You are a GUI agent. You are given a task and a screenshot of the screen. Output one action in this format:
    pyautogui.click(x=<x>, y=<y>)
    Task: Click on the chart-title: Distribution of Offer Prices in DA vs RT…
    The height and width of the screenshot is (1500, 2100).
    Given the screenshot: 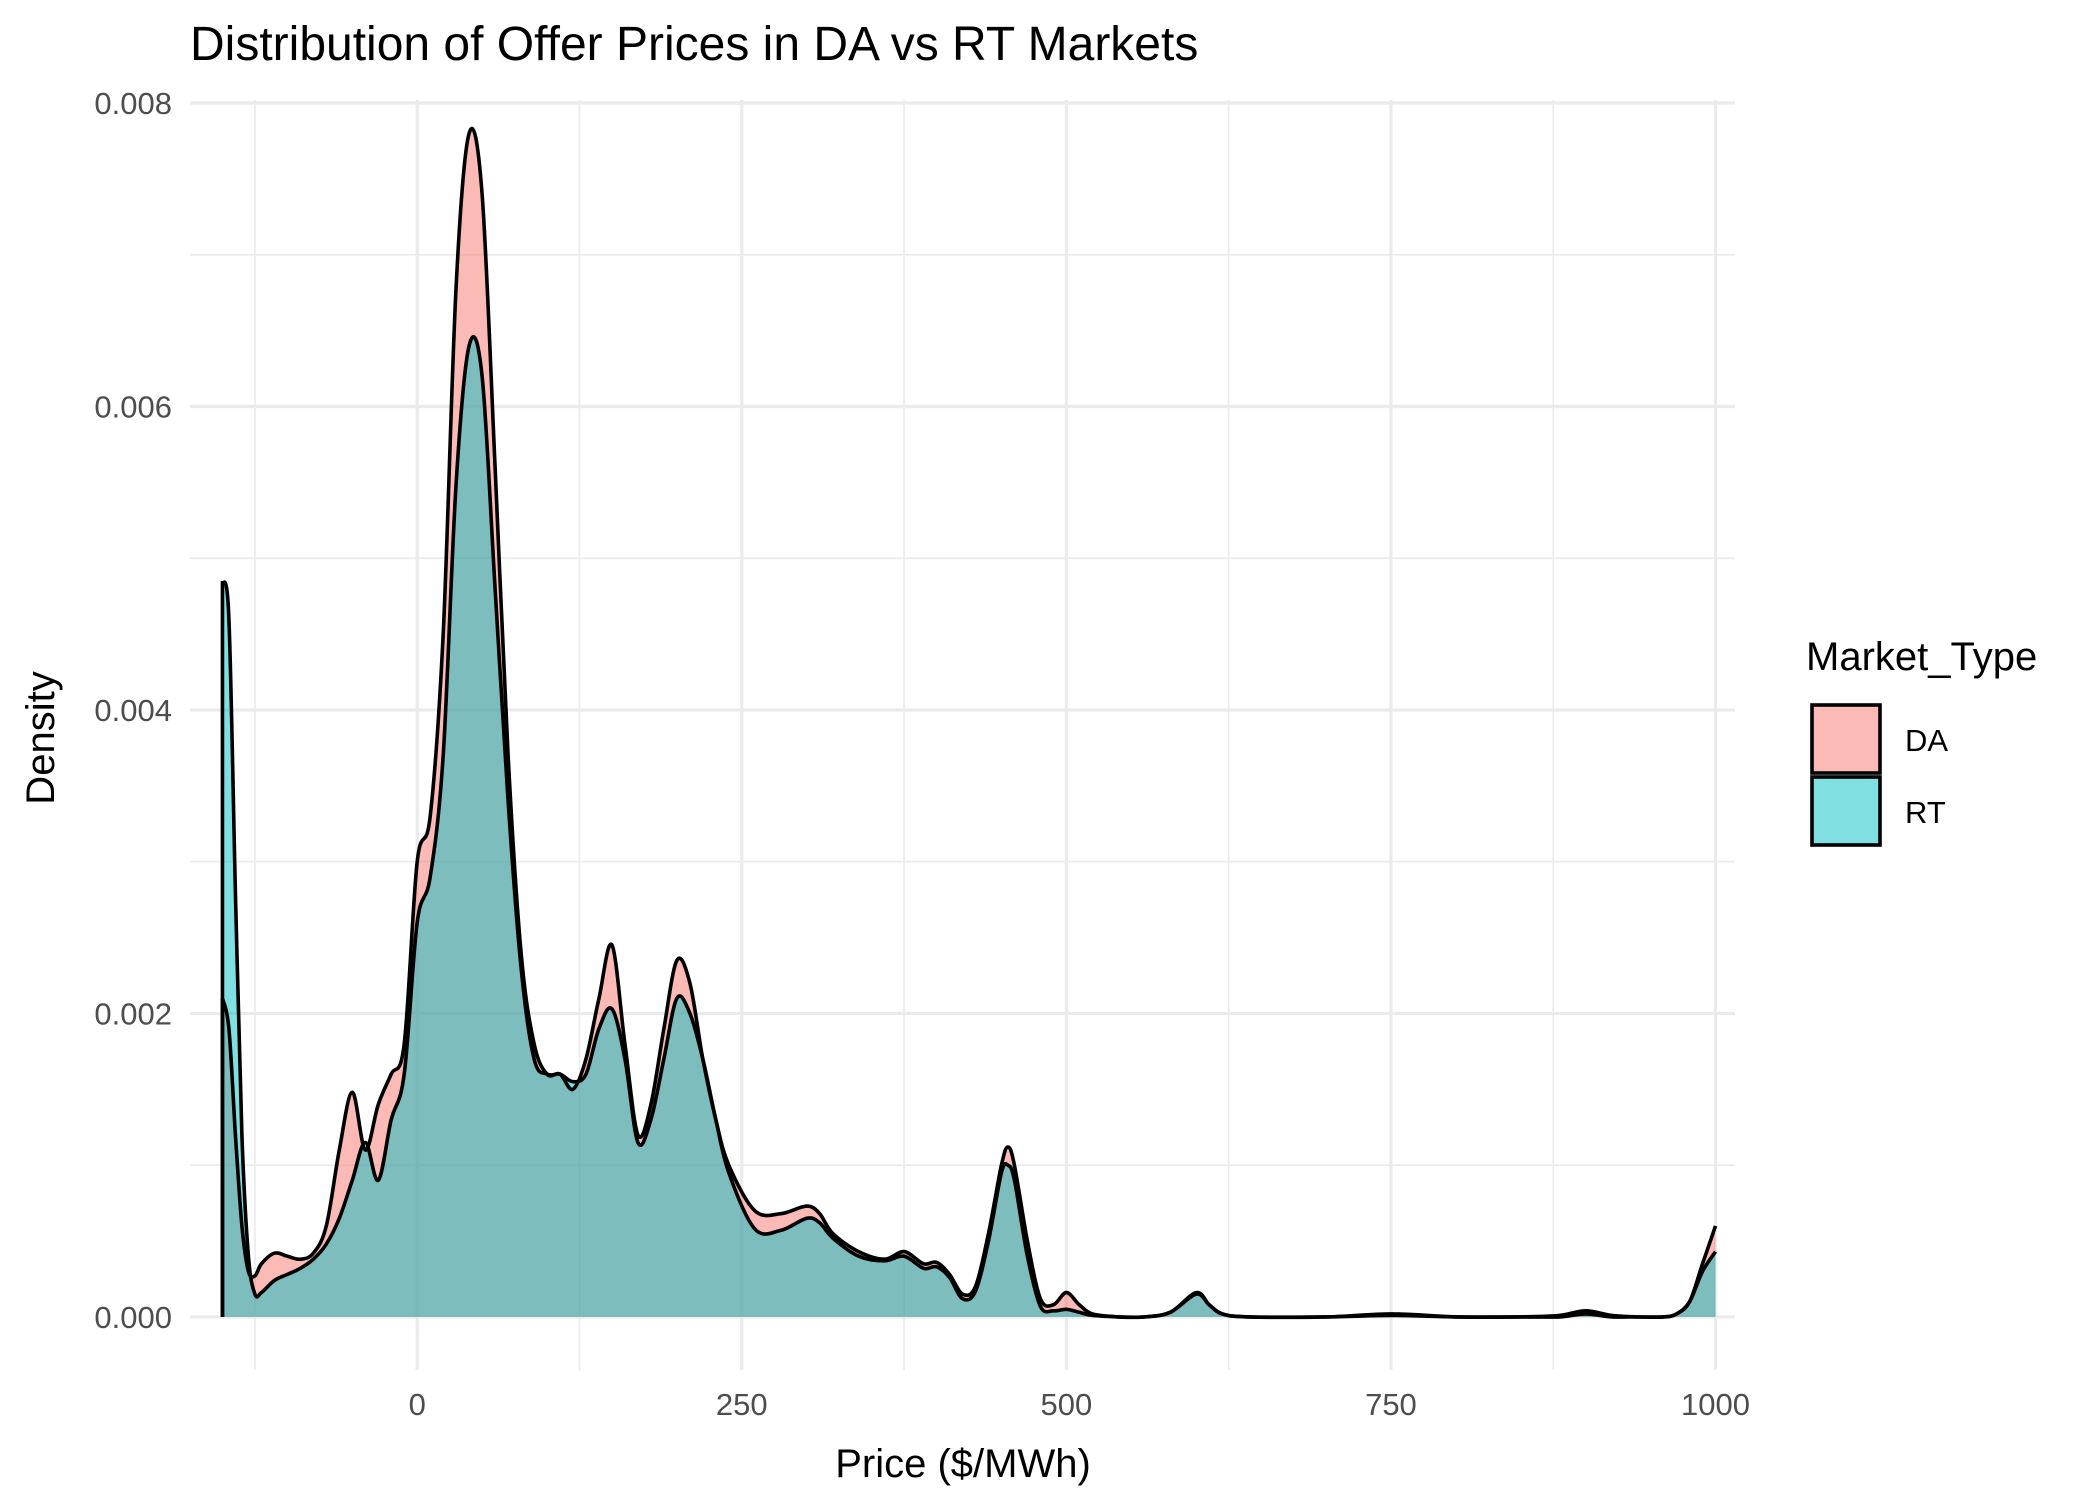 What is the action you would take?
    pyautogui.click(x=694, y=44)
    